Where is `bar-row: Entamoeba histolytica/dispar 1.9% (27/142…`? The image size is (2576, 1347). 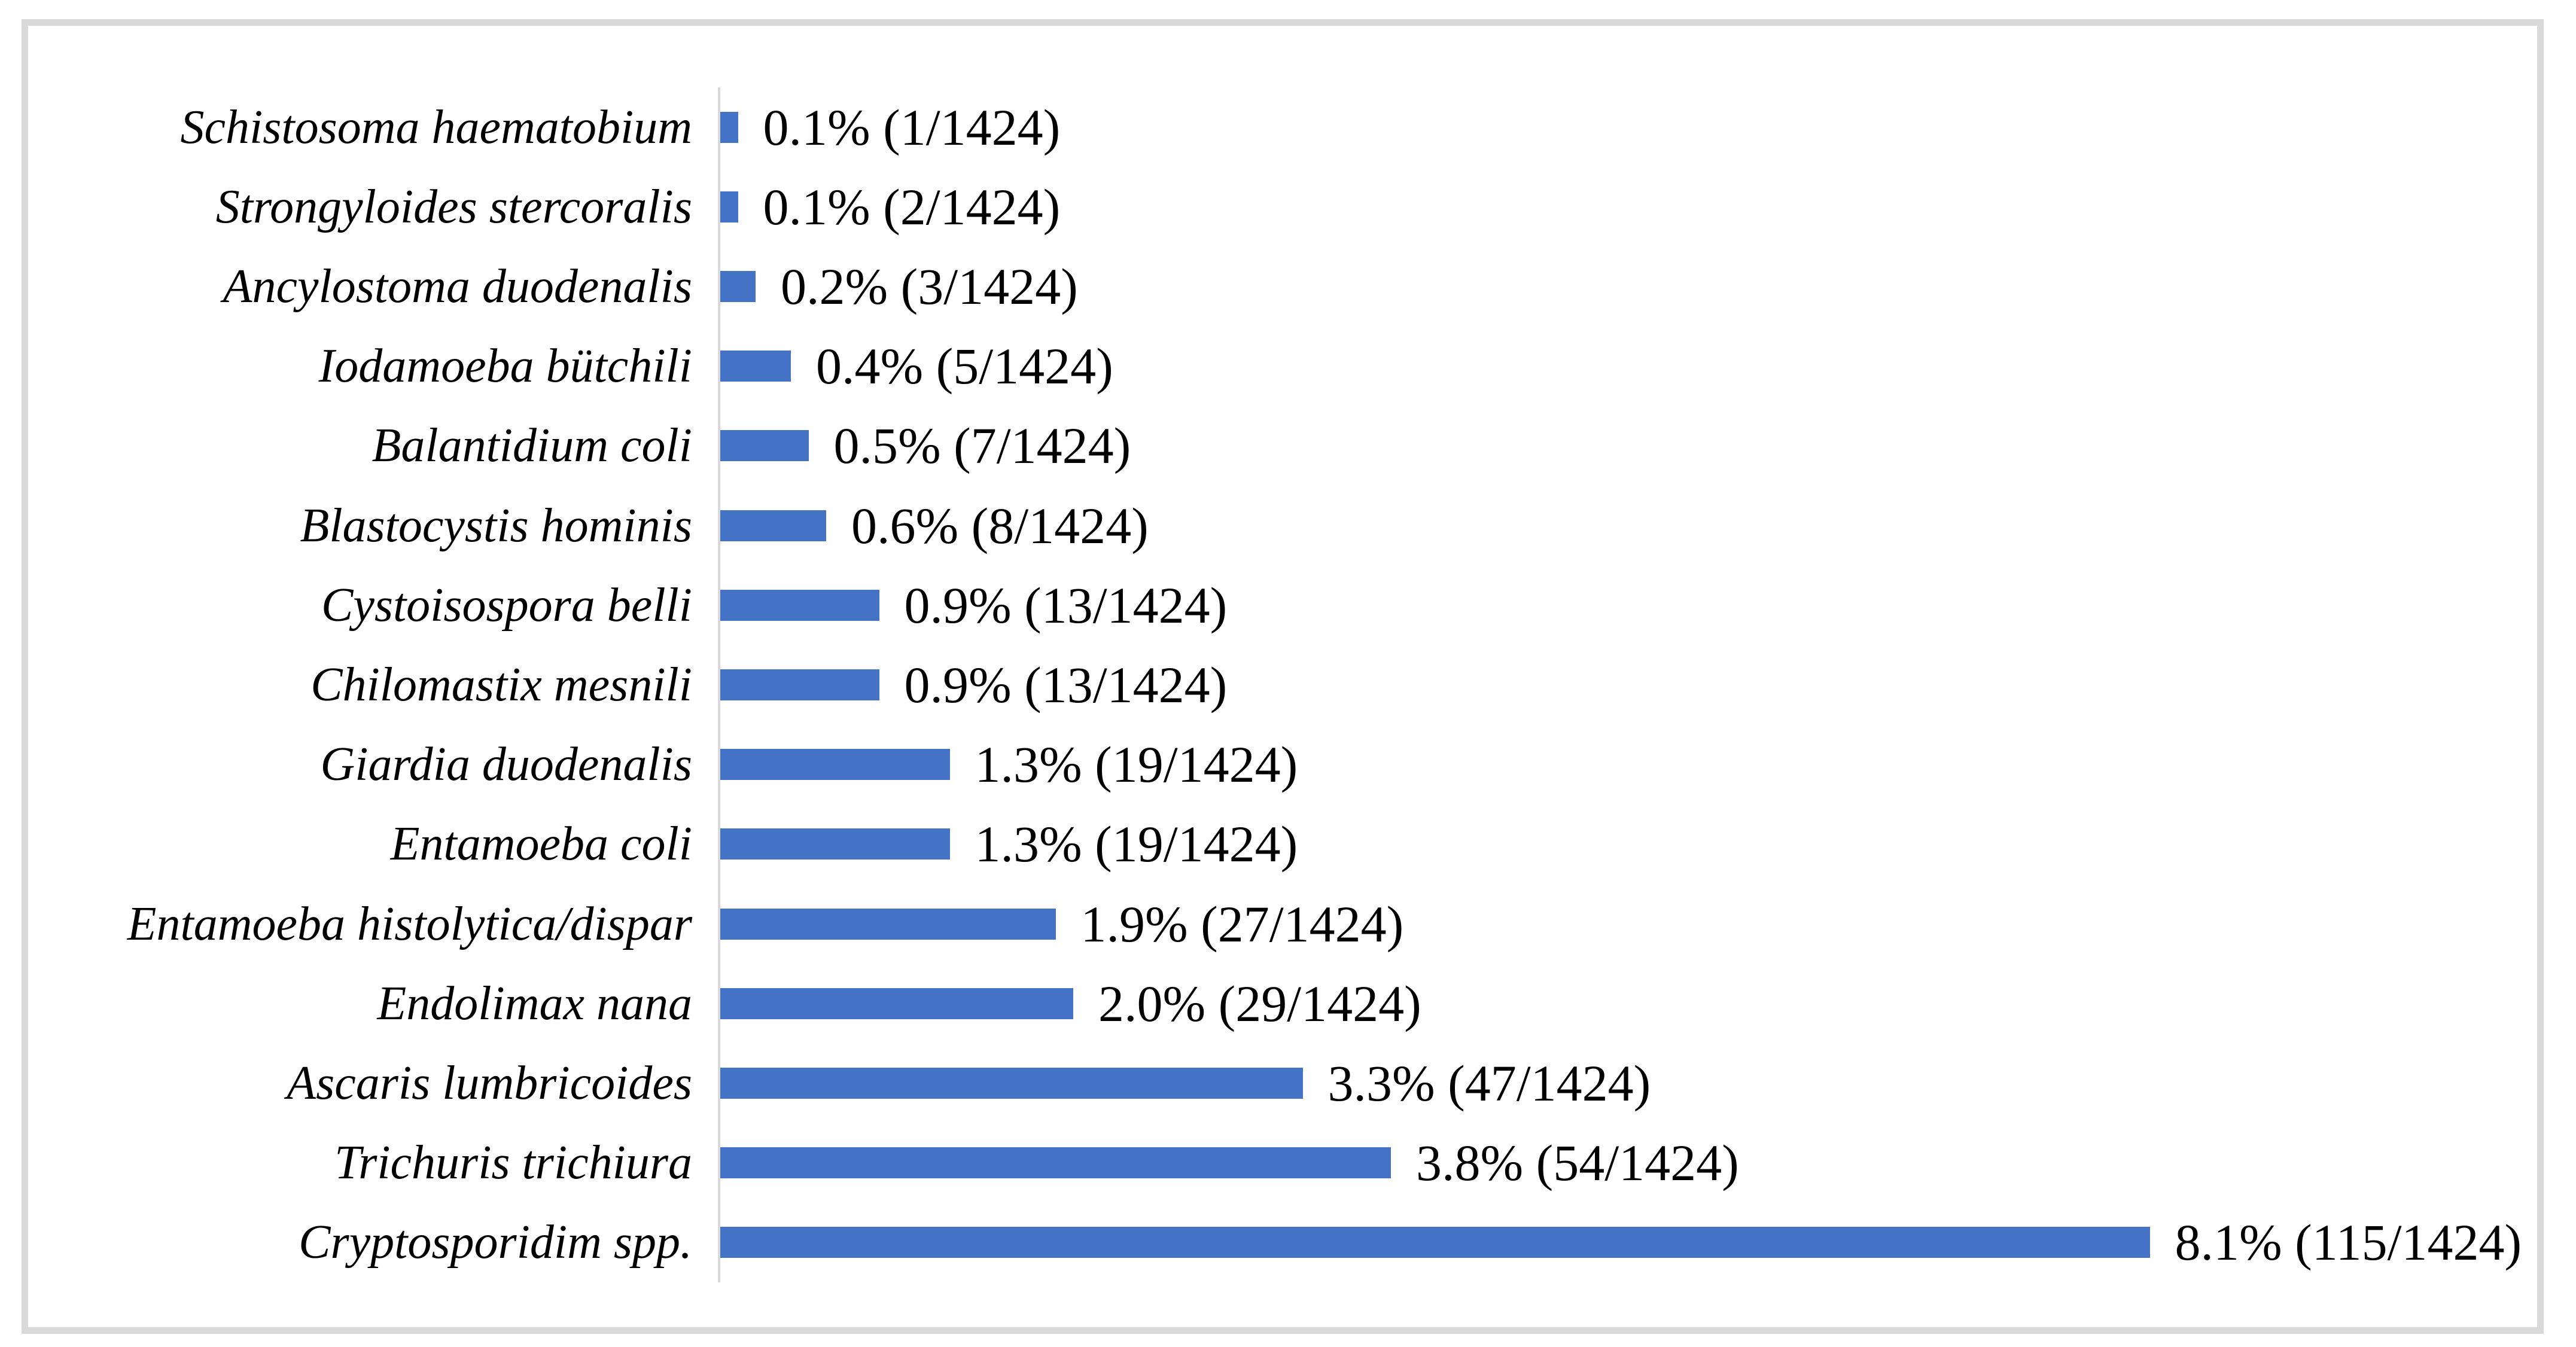
bar-row: Entamoeba histolytica/dispar 1.9% (27/142… is located at coordinates (1288, 924).